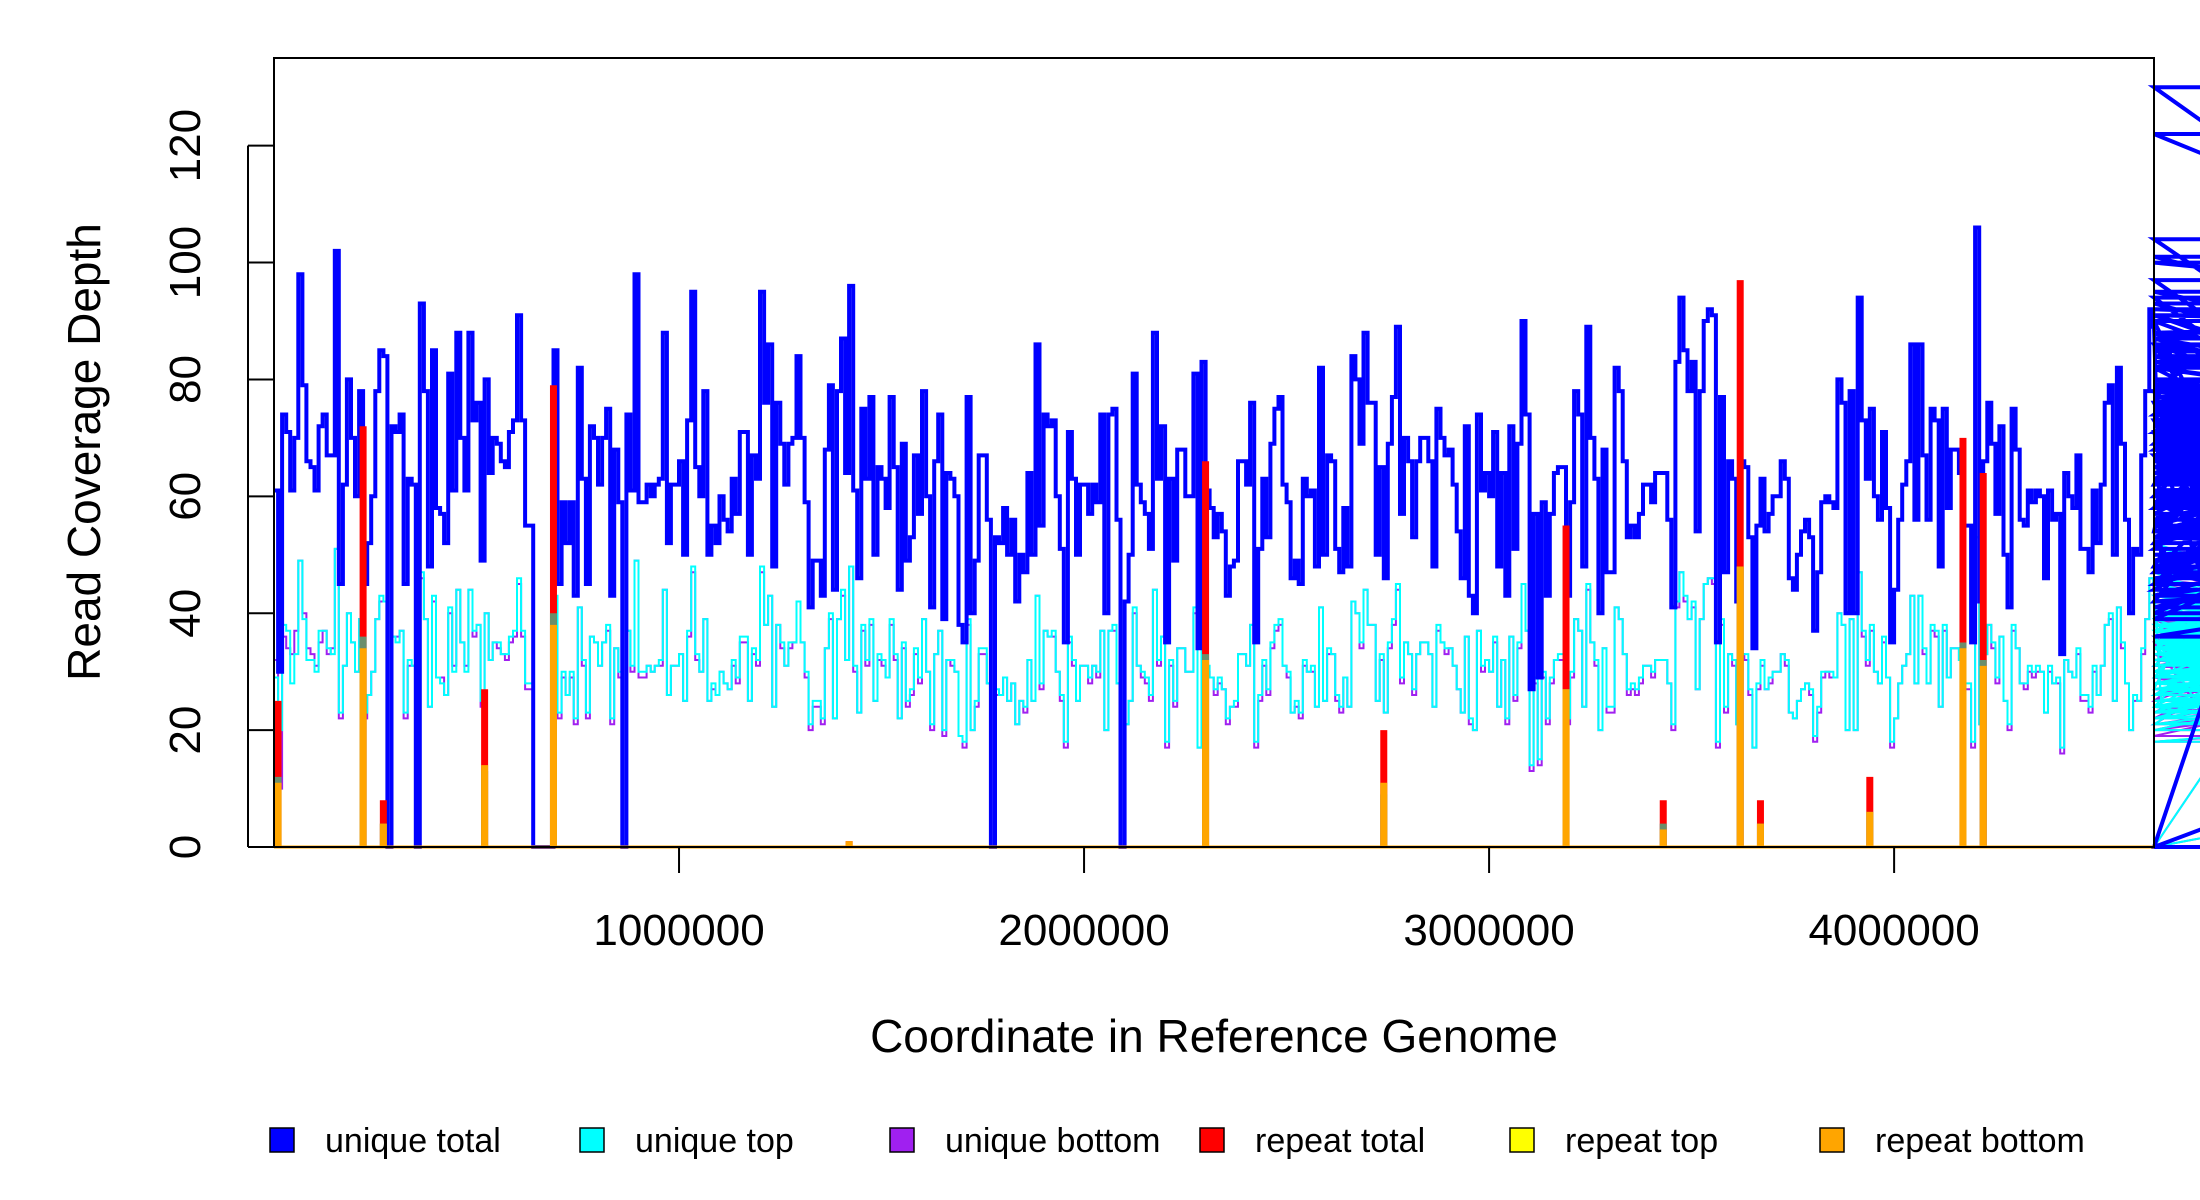 Image resolution: width=2200 pixels, height=1200 pixels. I want to click on y-tick-label: 60, so click(185, 496).